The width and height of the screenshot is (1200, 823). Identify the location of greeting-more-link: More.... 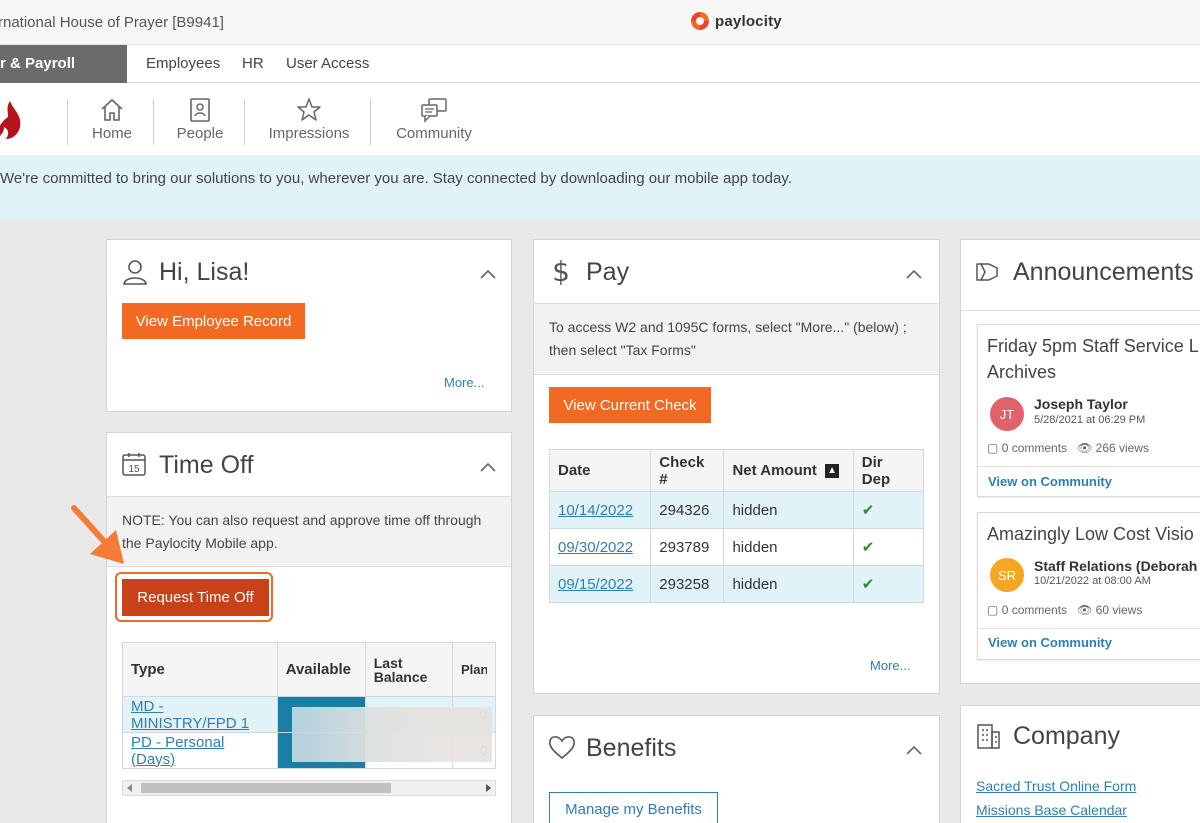
(464, 382).